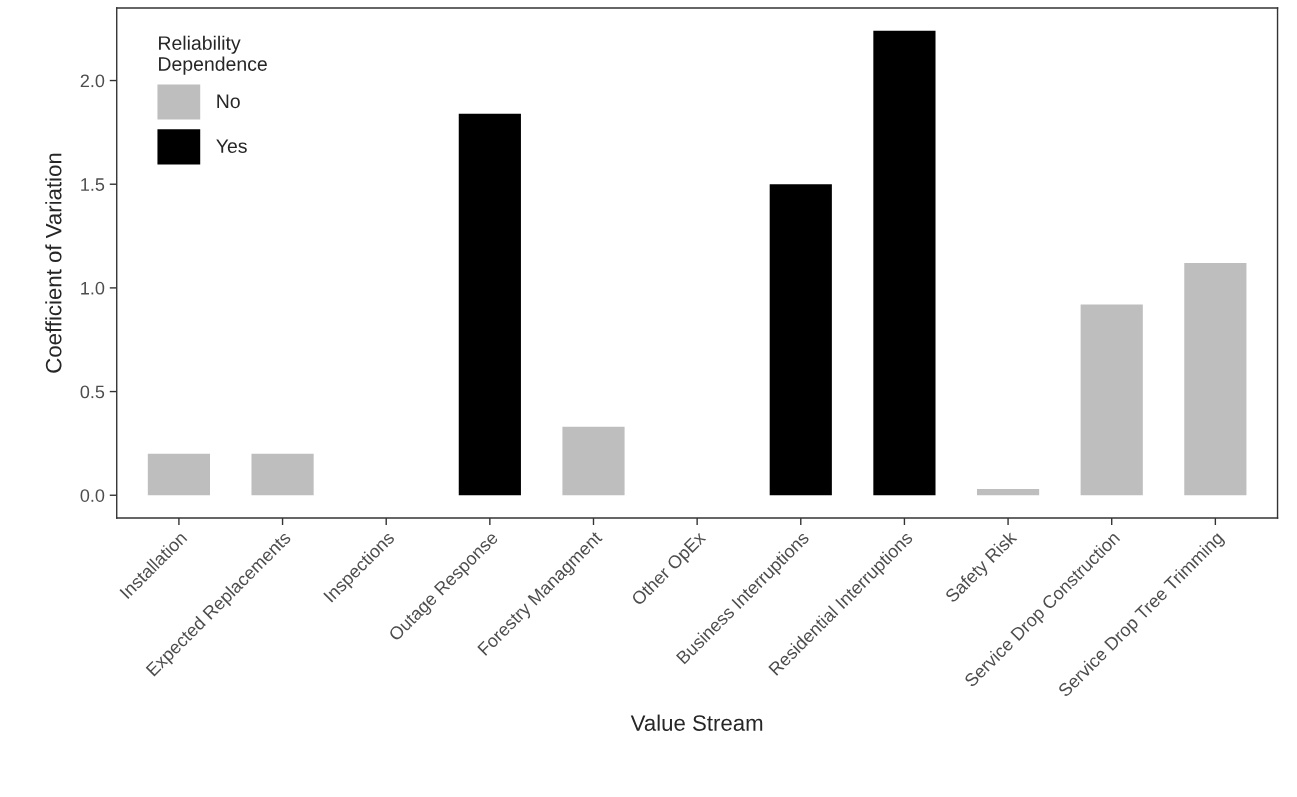  I want to click on y-tick-label: 1.0, so click(93, 288).